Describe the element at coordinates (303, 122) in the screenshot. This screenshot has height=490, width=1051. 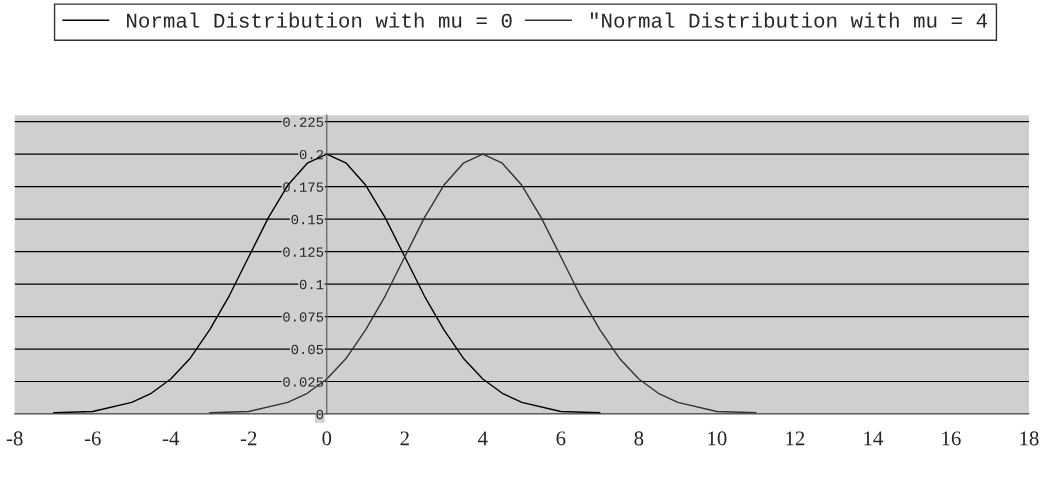
I see `y-tick-label: 0.225` at that location.